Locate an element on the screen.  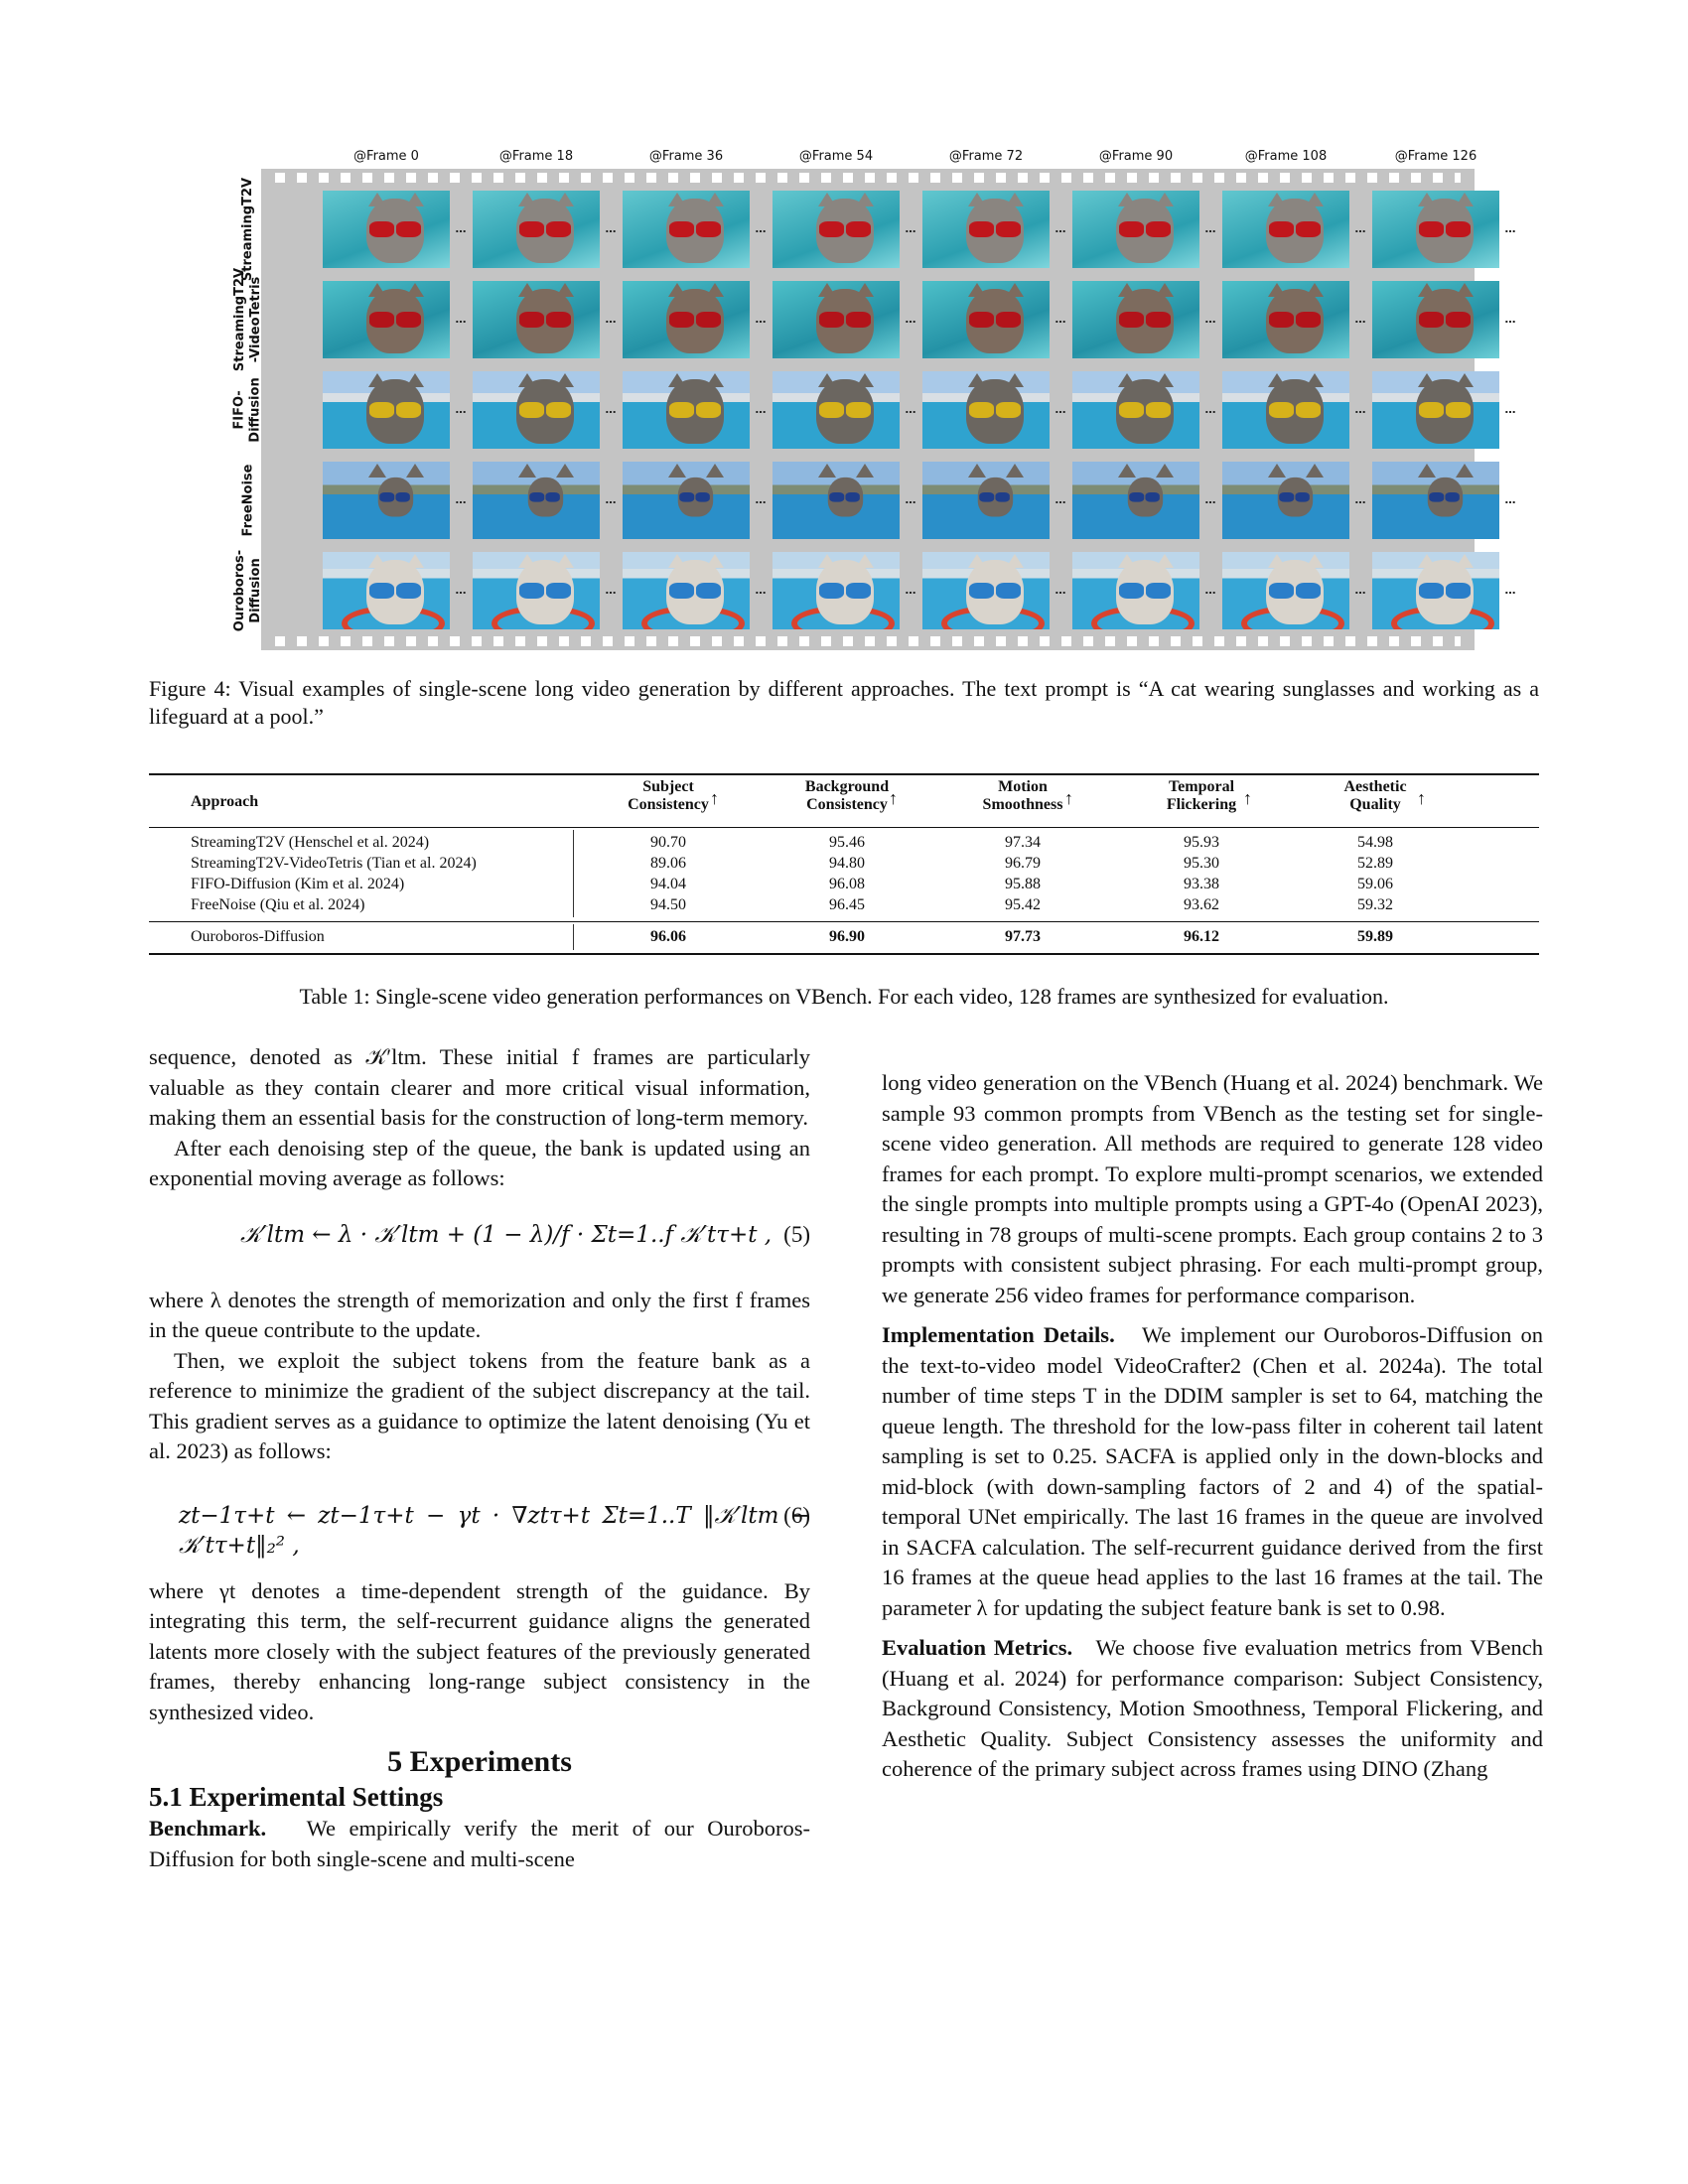
value-cell: 94.80 is located at coordinates (847, 863).